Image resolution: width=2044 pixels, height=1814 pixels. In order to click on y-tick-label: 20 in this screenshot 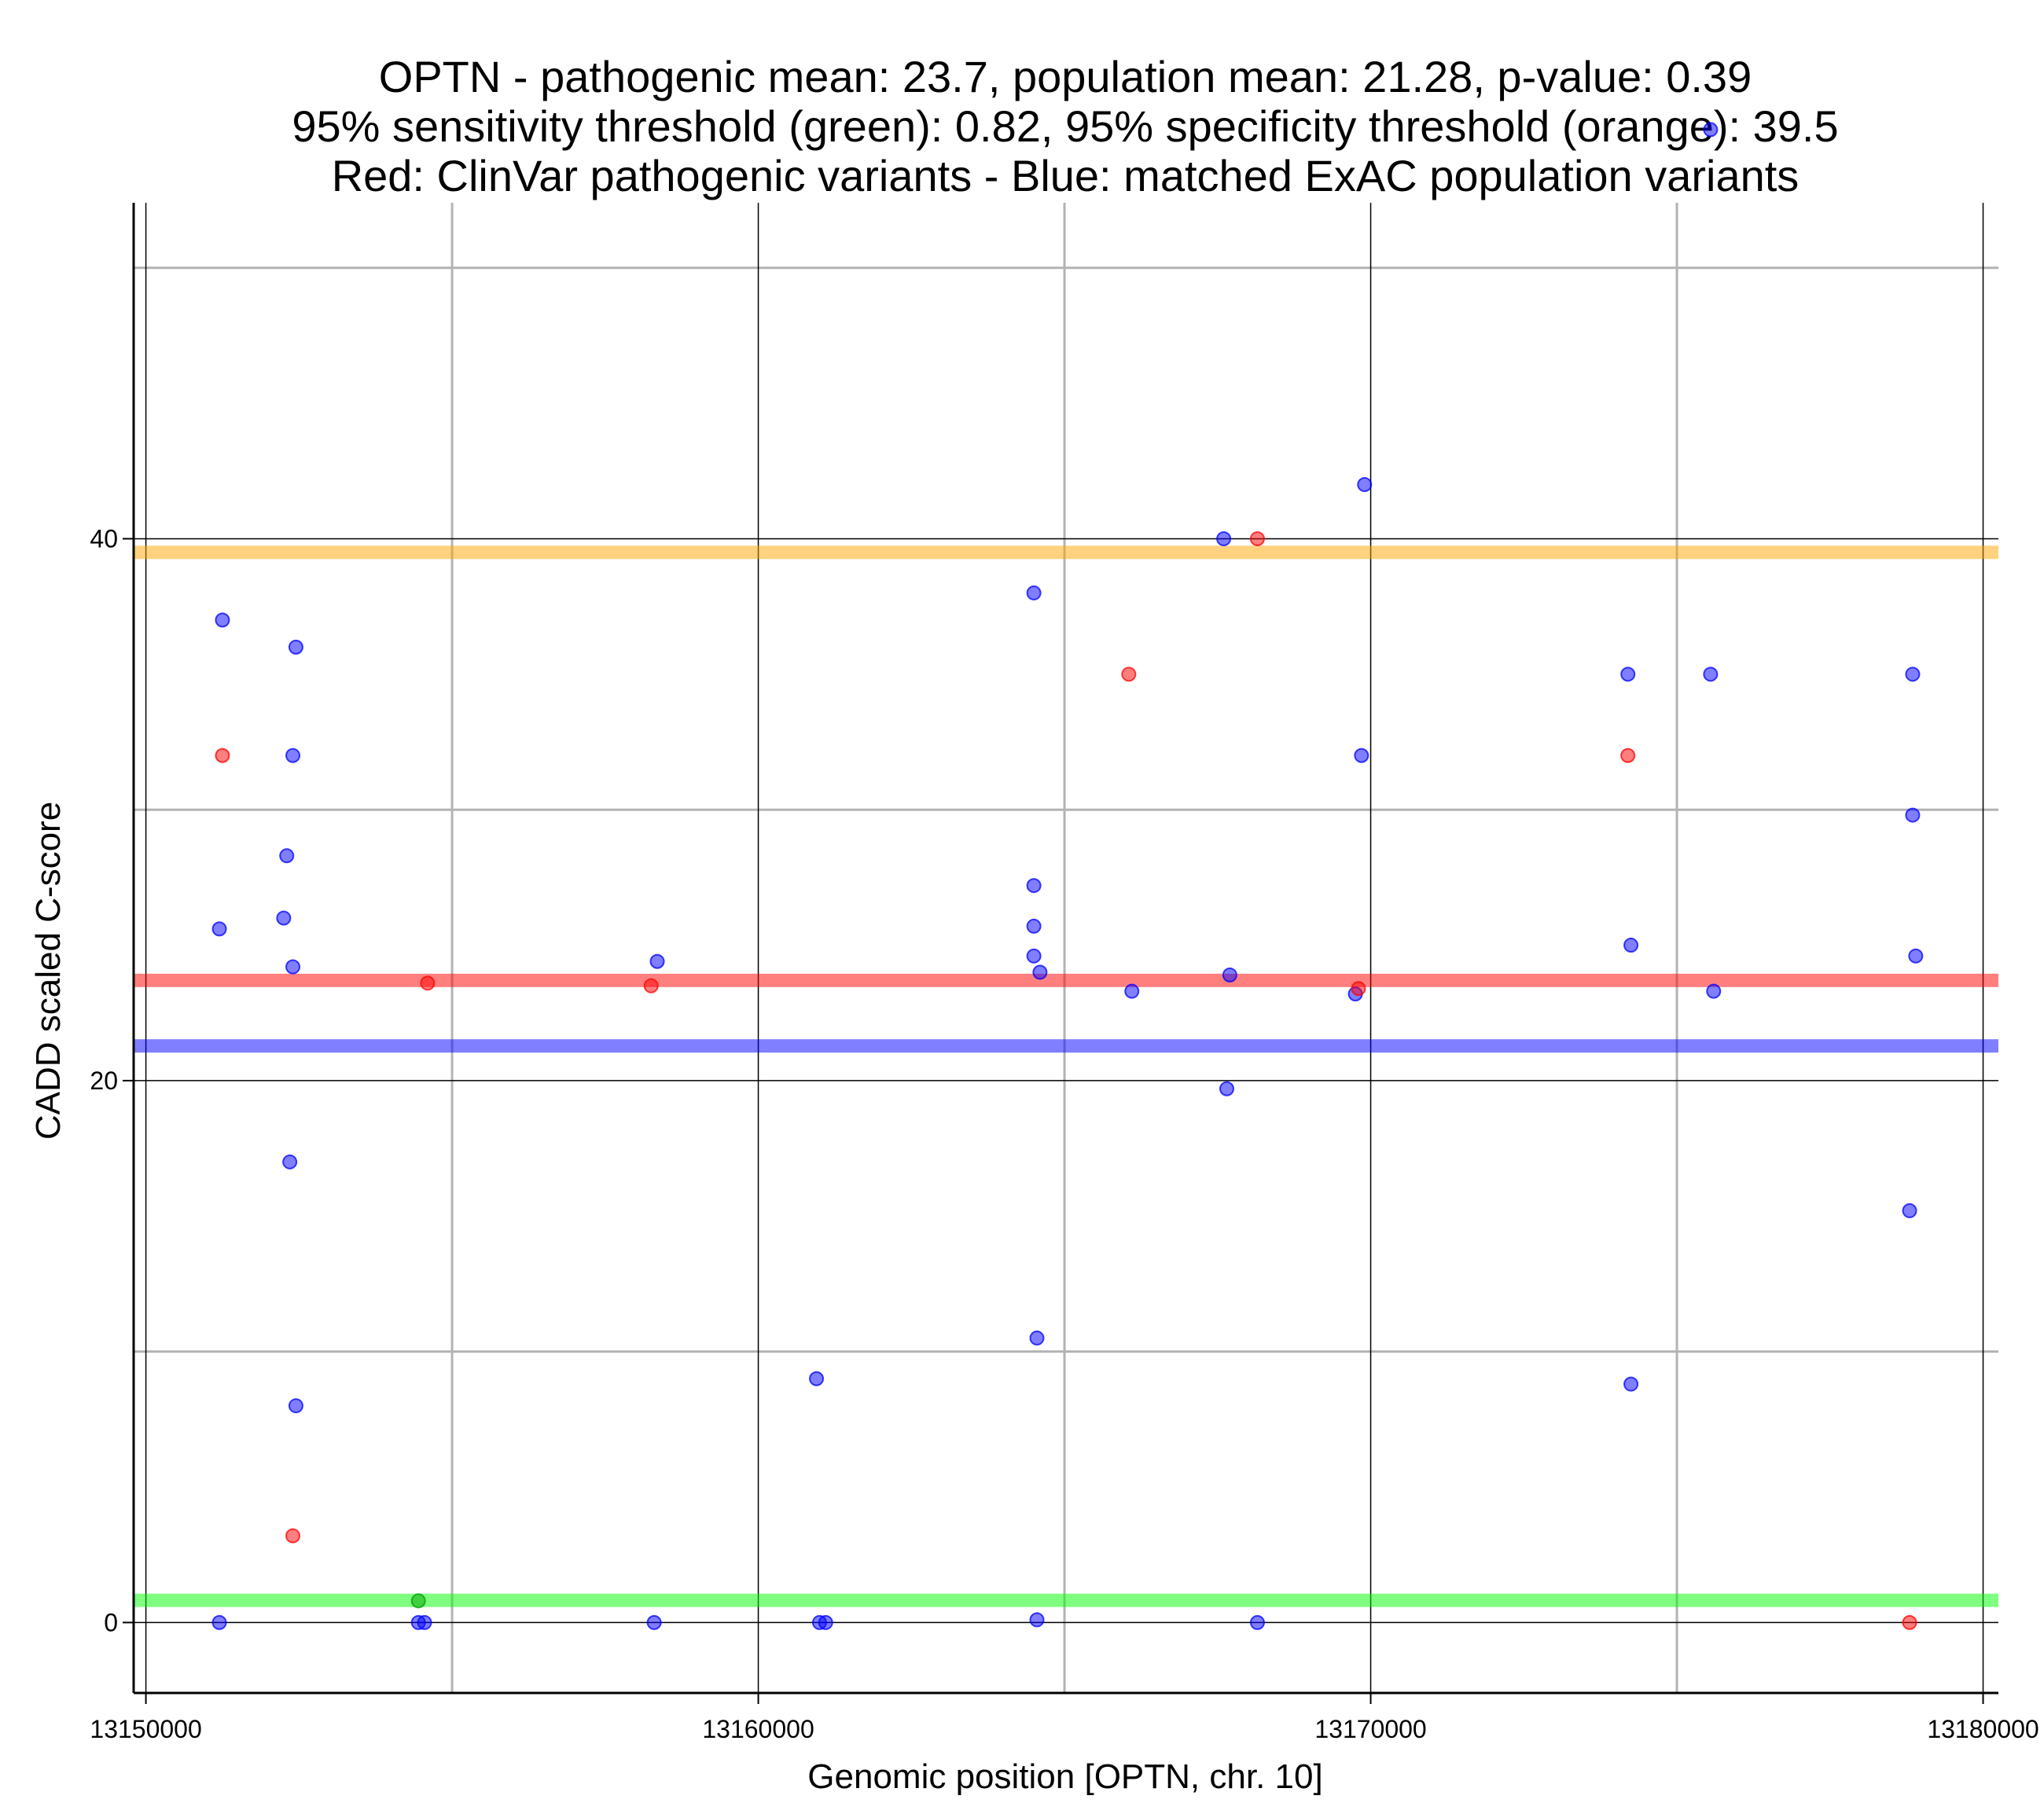, I will do `click(104, 1081)`.